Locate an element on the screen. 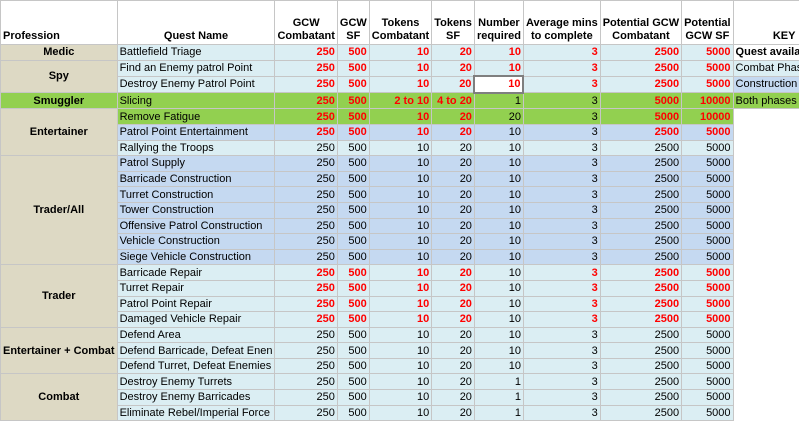 This screenshot has width=799, height=424. quest-name-cell: Offensive Patrol Construction is located at coordinates (196, 226).